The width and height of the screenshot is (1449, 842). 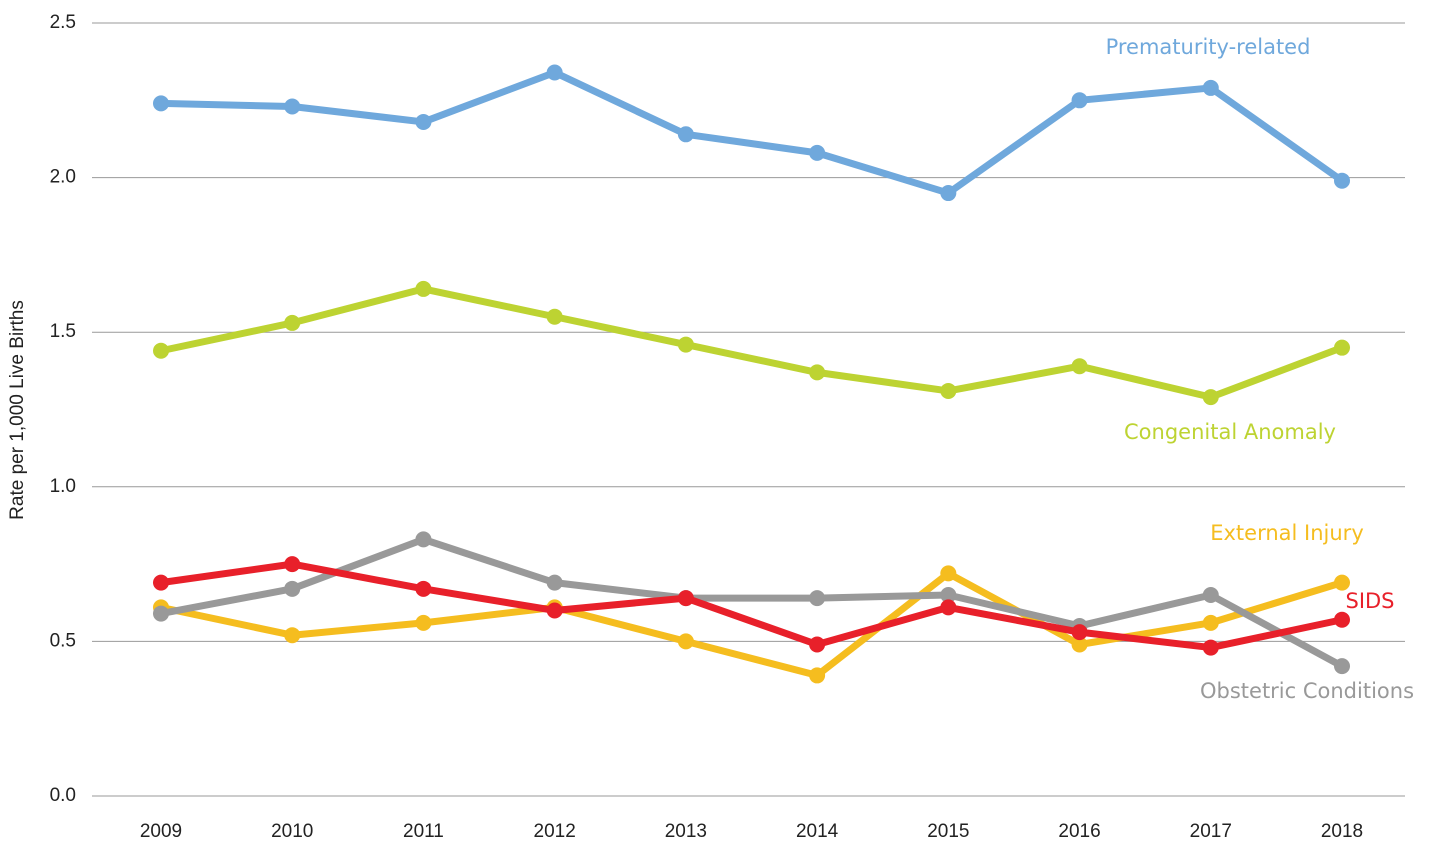 I want to click on x-tick-label: 2009, so click(x=161, y=831).